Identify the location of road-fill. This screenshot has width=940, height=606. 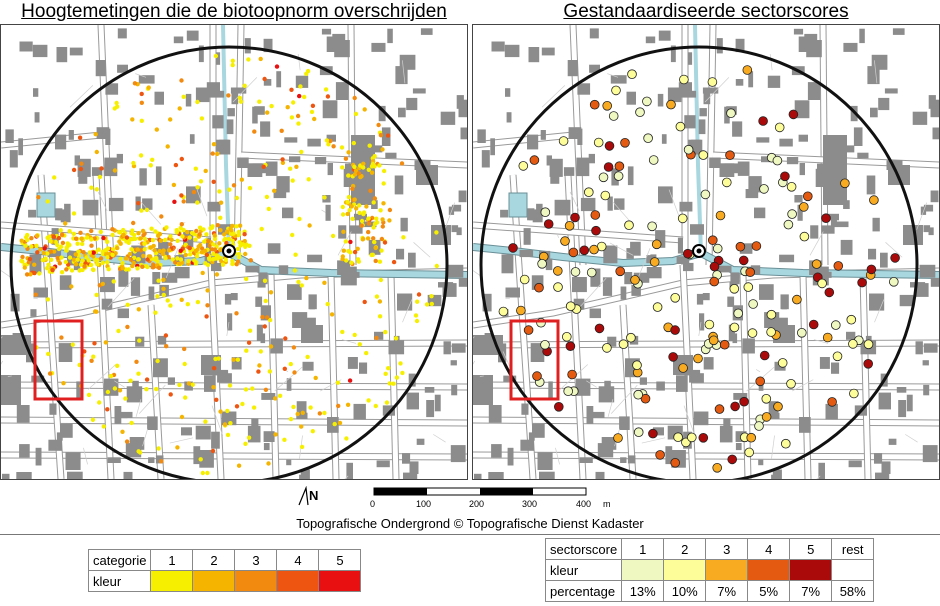
(273, 376).